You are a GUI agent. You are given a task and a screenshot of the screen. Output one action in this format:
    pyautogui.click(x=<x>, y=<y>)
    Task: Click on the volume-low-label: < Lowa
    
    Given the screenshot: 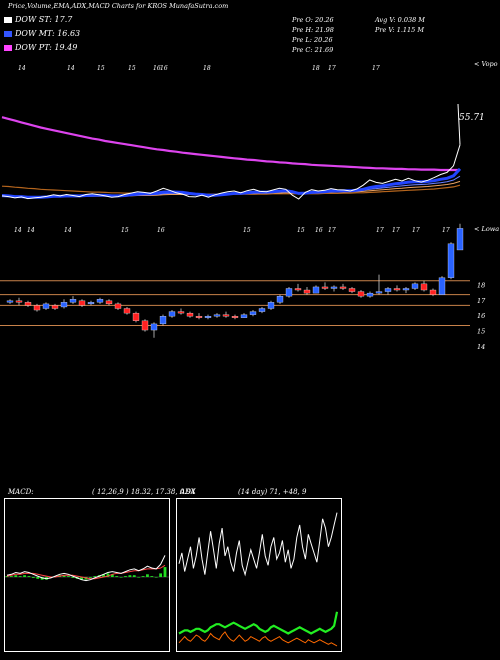 What is the action you would take?
    pyautogui.click(x=487, y=229)
    